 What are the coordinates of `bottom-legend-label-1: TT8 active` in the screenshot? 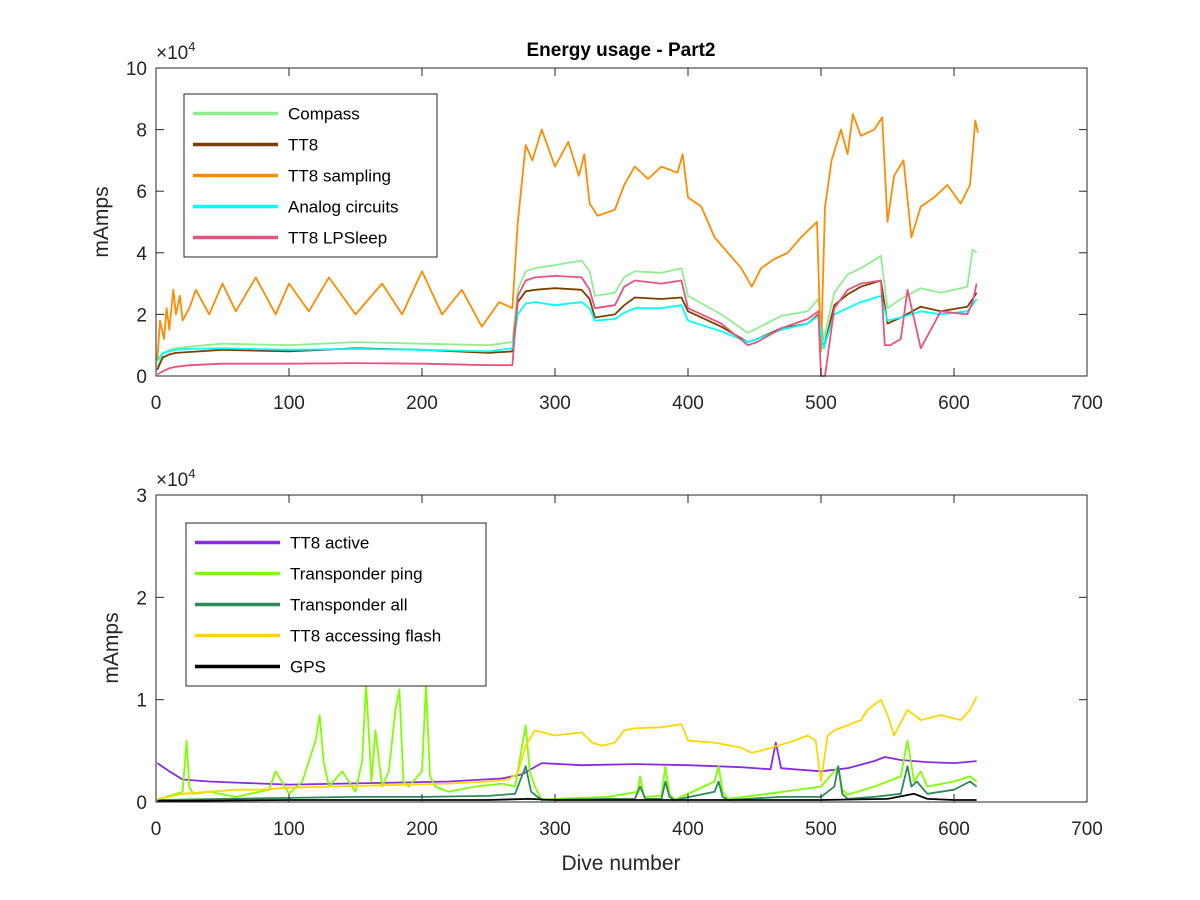 It's located at (329, 543).